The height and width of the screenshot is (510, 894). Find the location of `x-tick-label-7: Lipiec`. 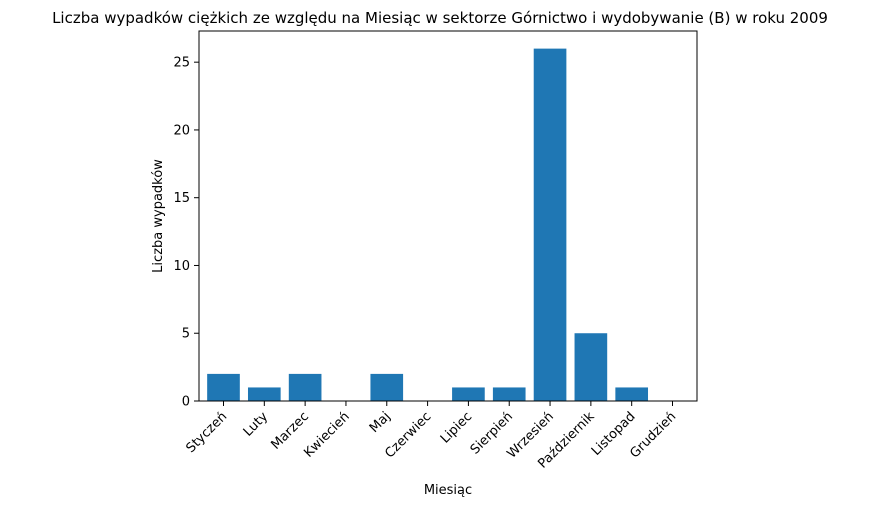

x-tick-label-7: Lipiec is located at coordinates (456, 427).